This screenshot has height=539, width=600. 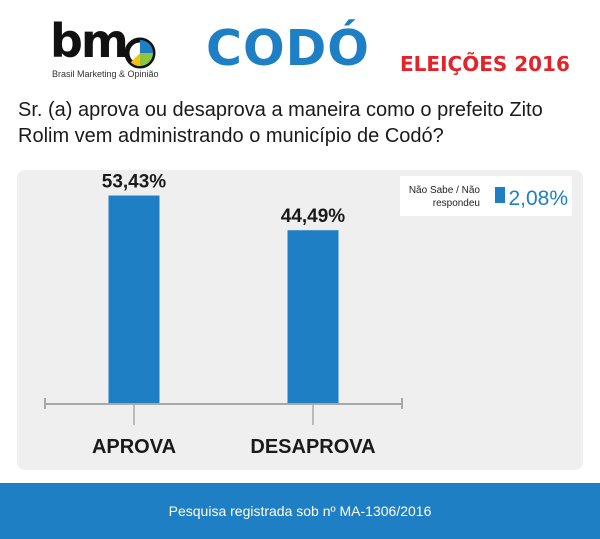 I want to click on pie-logo-icon, so click(x=140, y=53).